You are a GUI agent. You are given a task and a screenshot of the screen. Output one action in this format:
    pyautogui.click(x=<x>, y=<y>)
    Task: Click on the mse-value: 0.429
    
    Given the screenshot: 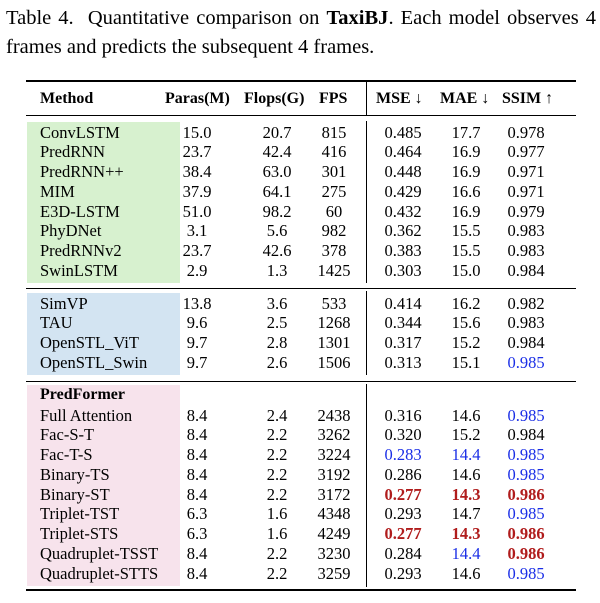 What is the action you would take?
    pyautogui.click(x=403, y=191)
    